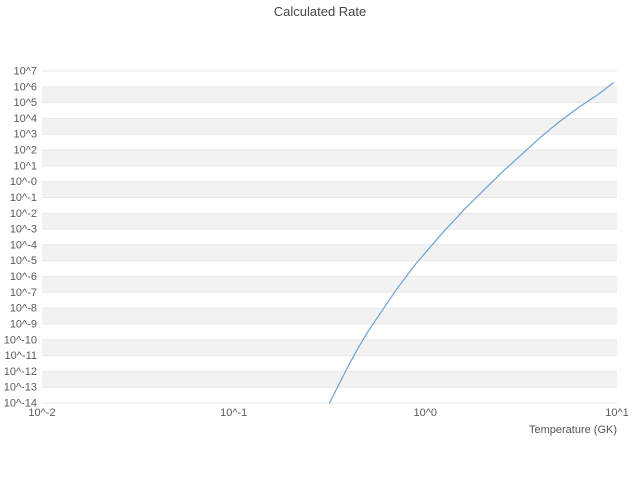 The image size is (640, 480). What do you see at coordinates (23, 230) in the screenshot?
I see `y-tick-label: 10^-3` at bounding box center [23, 230].